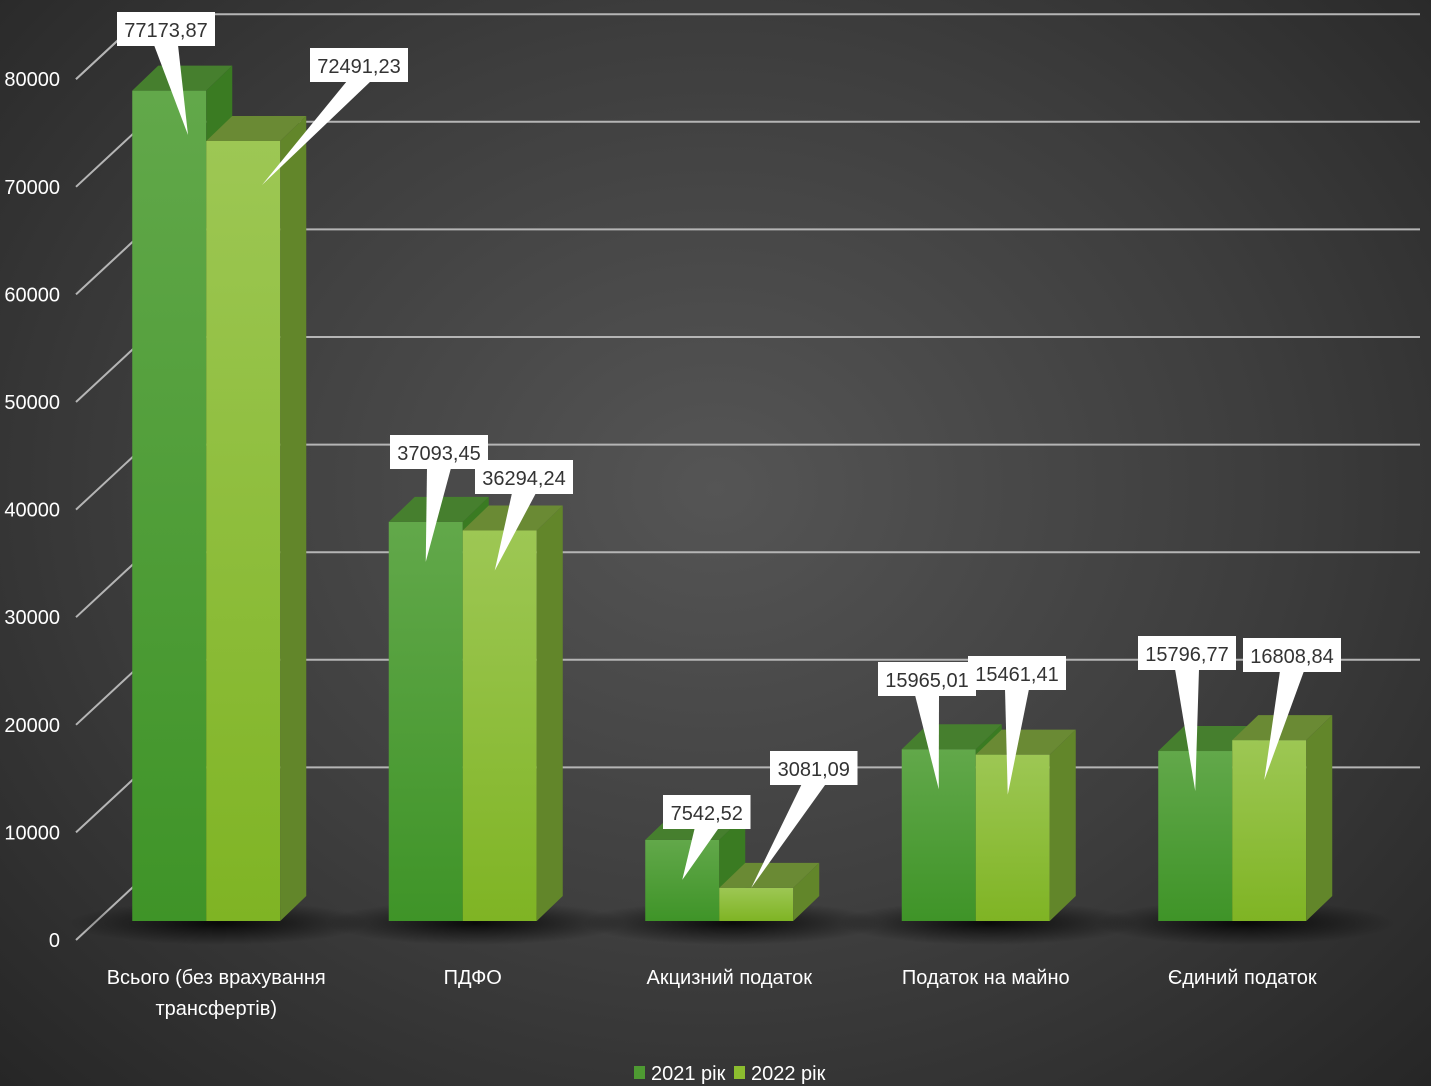 This screenshot has width=1431, height=1086. I want to click on legend-item-1: 2022 рік, so click(780, 1074).